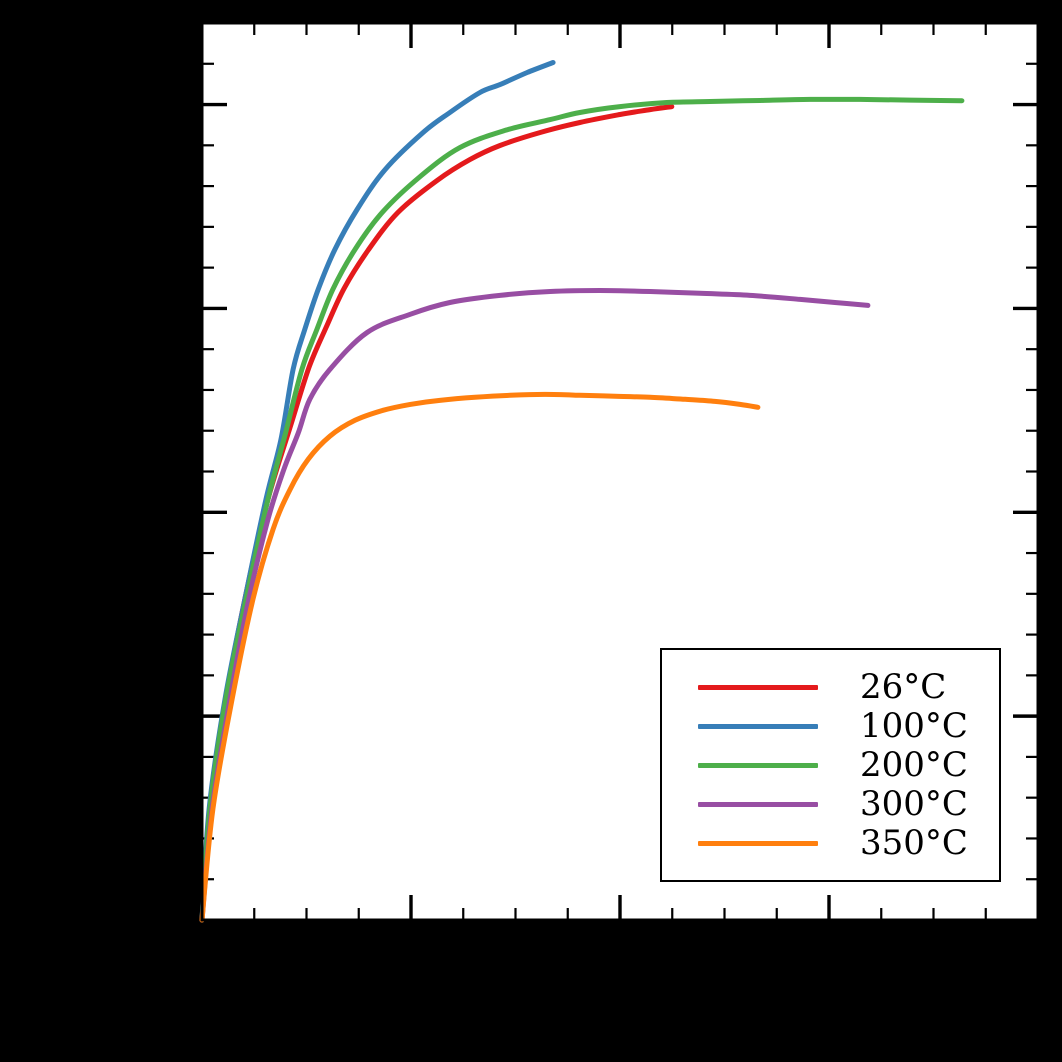 The image size is (1062, 1062). I want to click on legend-label-350c: 350°C, so click(914, 843).